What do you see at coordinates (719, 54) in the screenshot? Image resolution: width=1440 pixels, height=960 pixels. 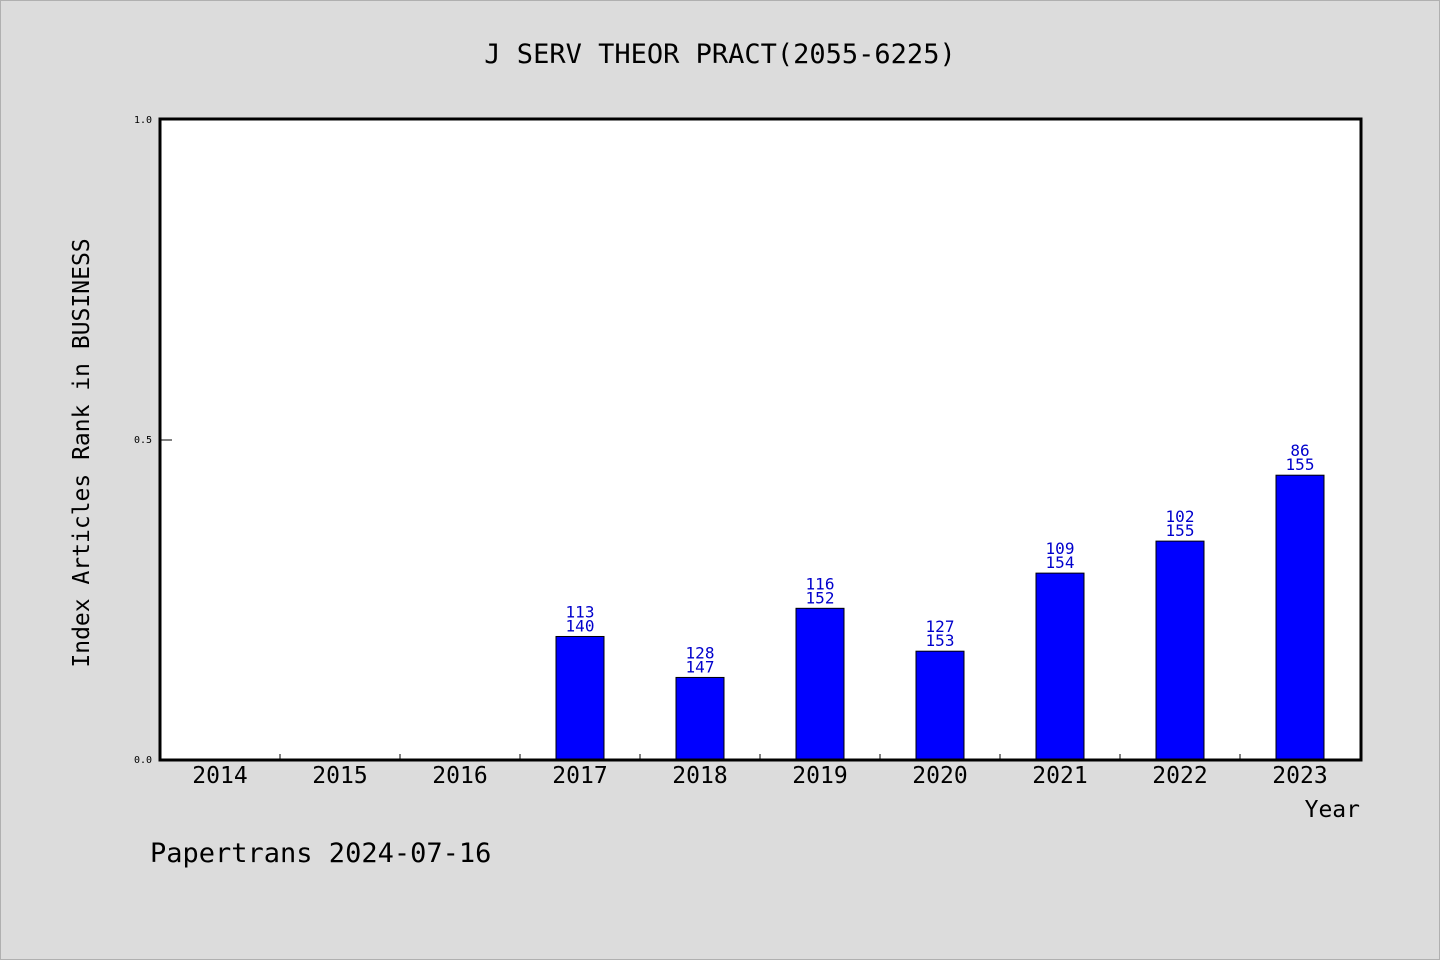 I see `chart-title: J SERV THEOR PRACT(2055-6225)` at bounding box center [719, 54].